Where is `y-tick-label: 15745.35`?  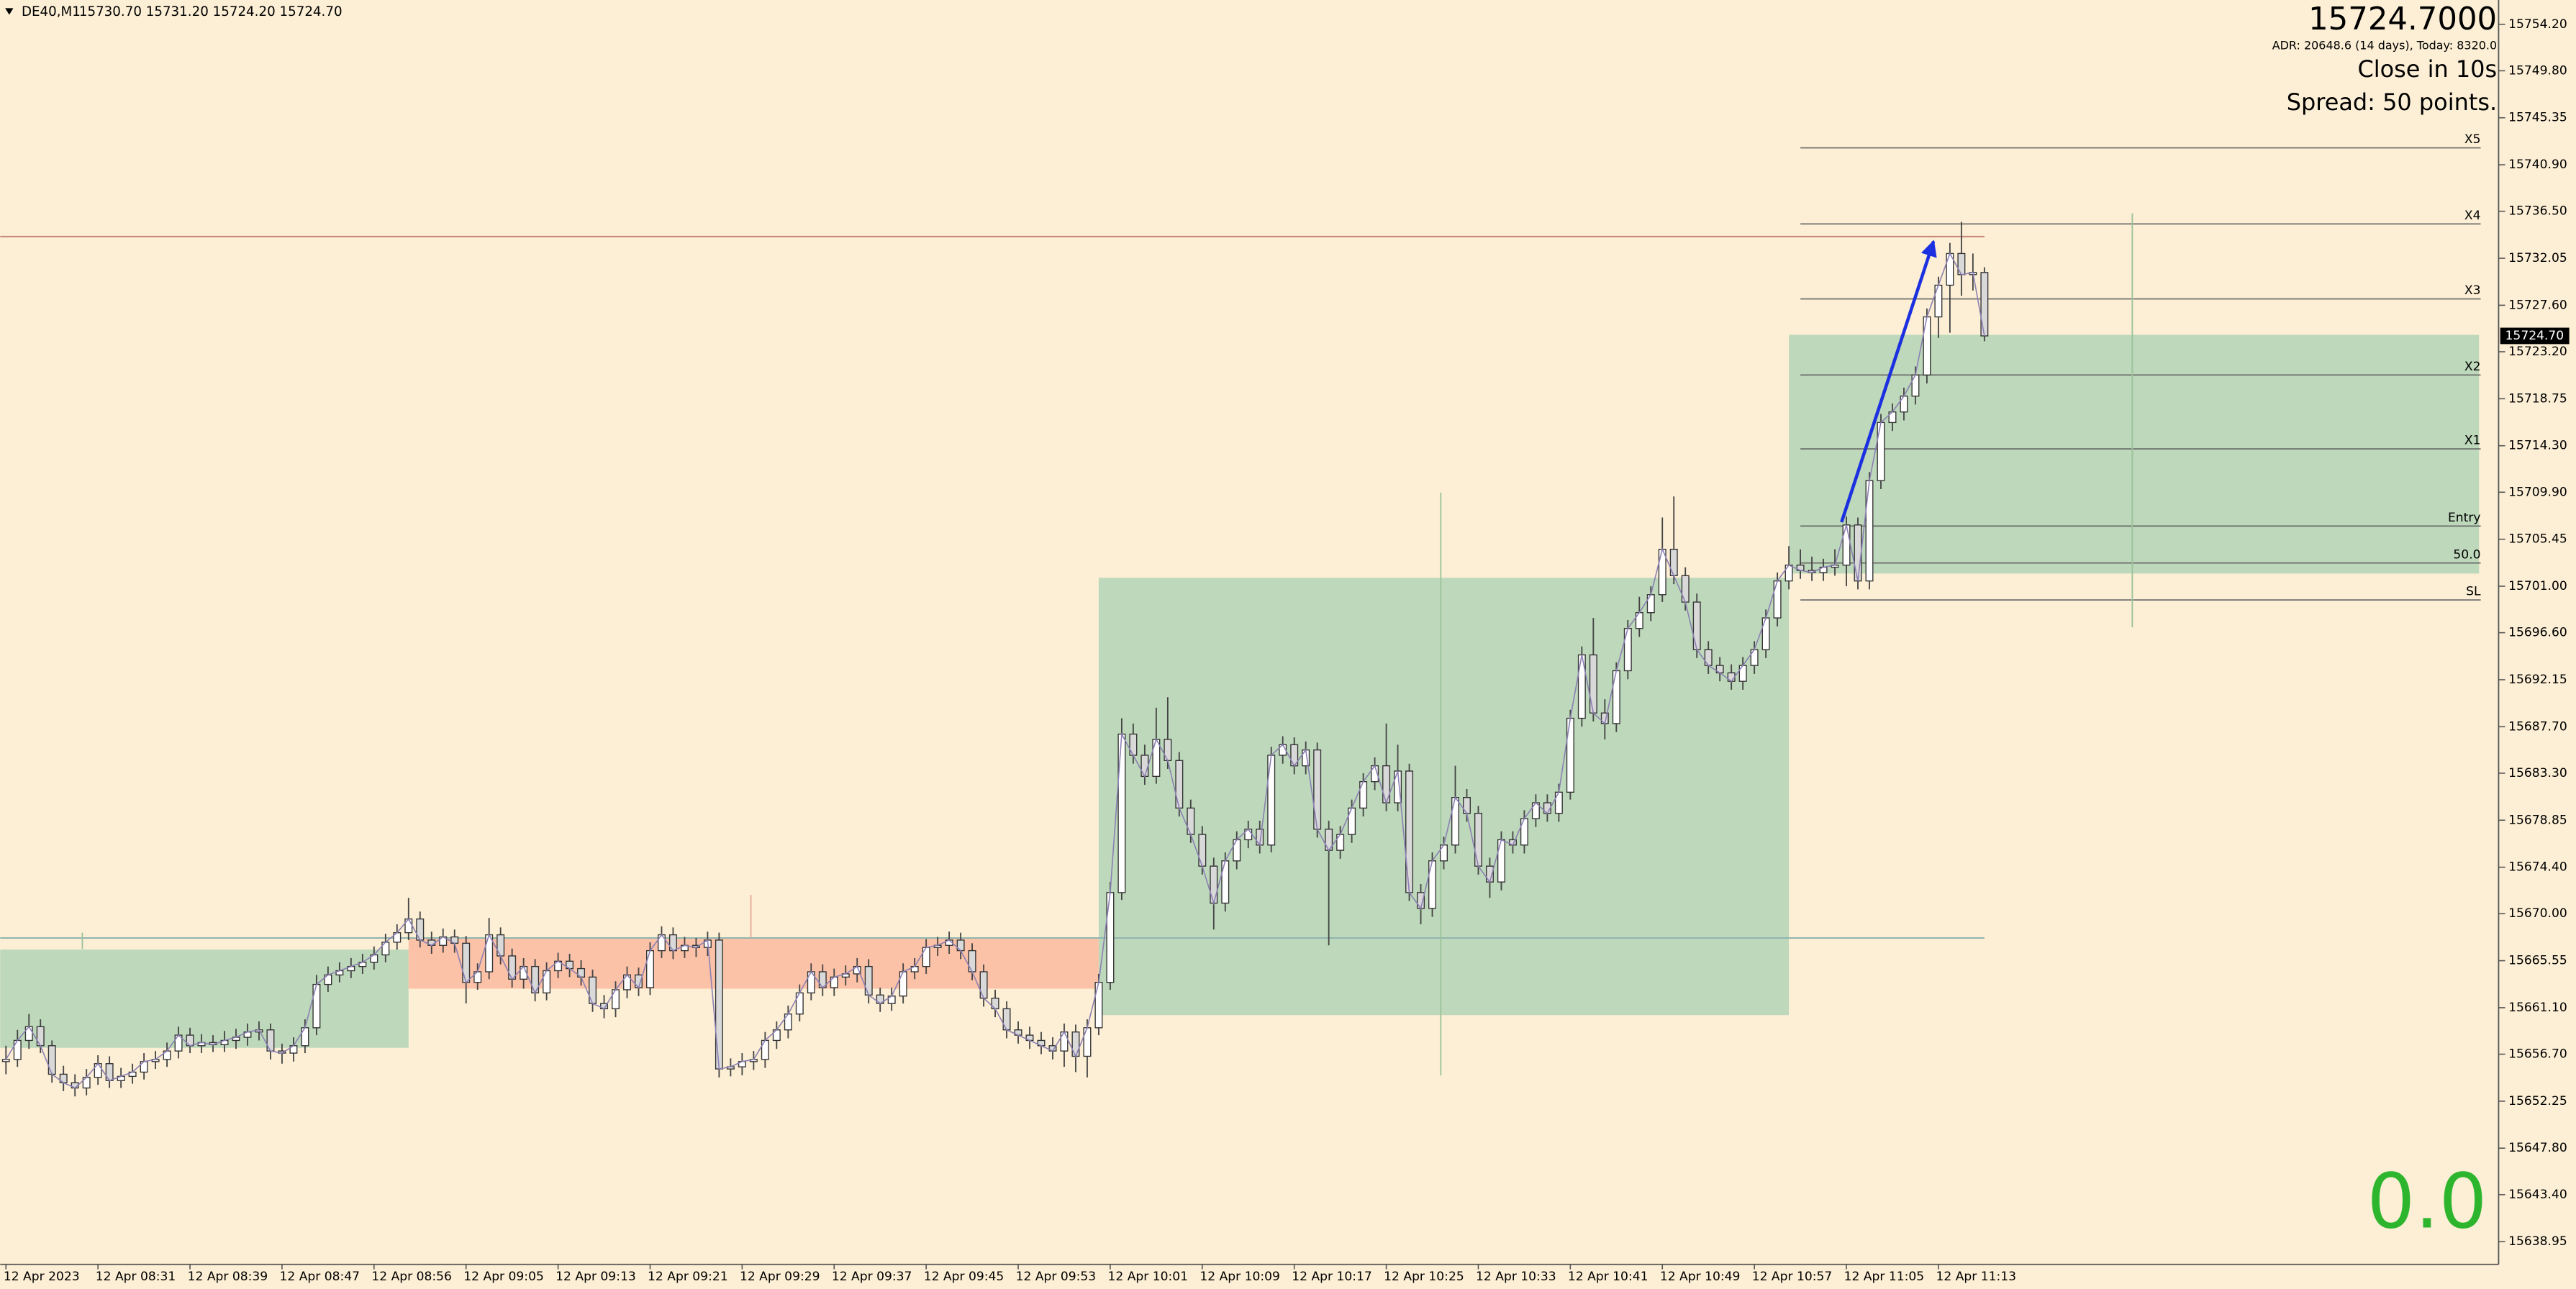
y-tick-label: 15745.35 is located at coordinates (2537, 118).